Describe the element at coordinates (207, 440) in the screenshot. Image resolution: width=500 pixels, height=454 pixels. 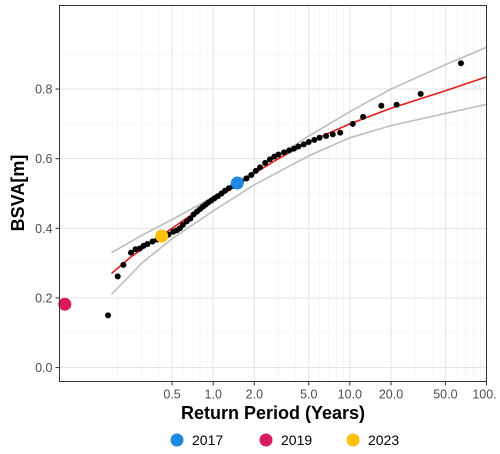
I see `legend-label-2017: 2017` at that location.